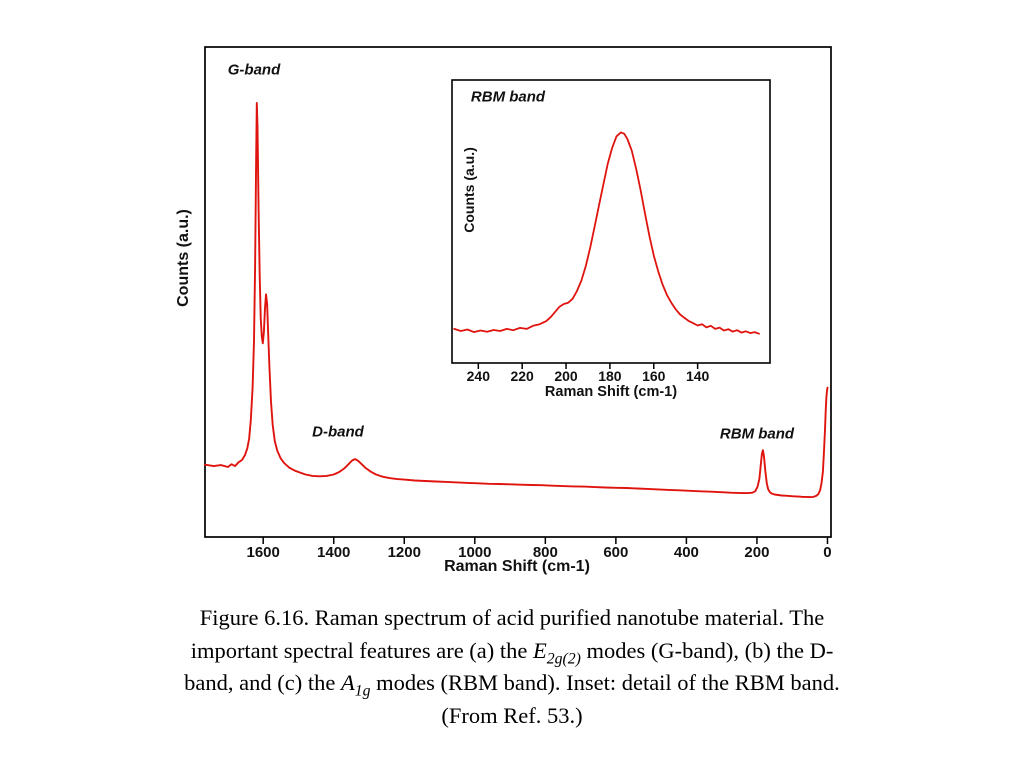 This screenshot has height=768, width=1024. Describe the element at coordinates (756, 552) in the screenshot. I see `main-x-tick-label: 200` at that location.